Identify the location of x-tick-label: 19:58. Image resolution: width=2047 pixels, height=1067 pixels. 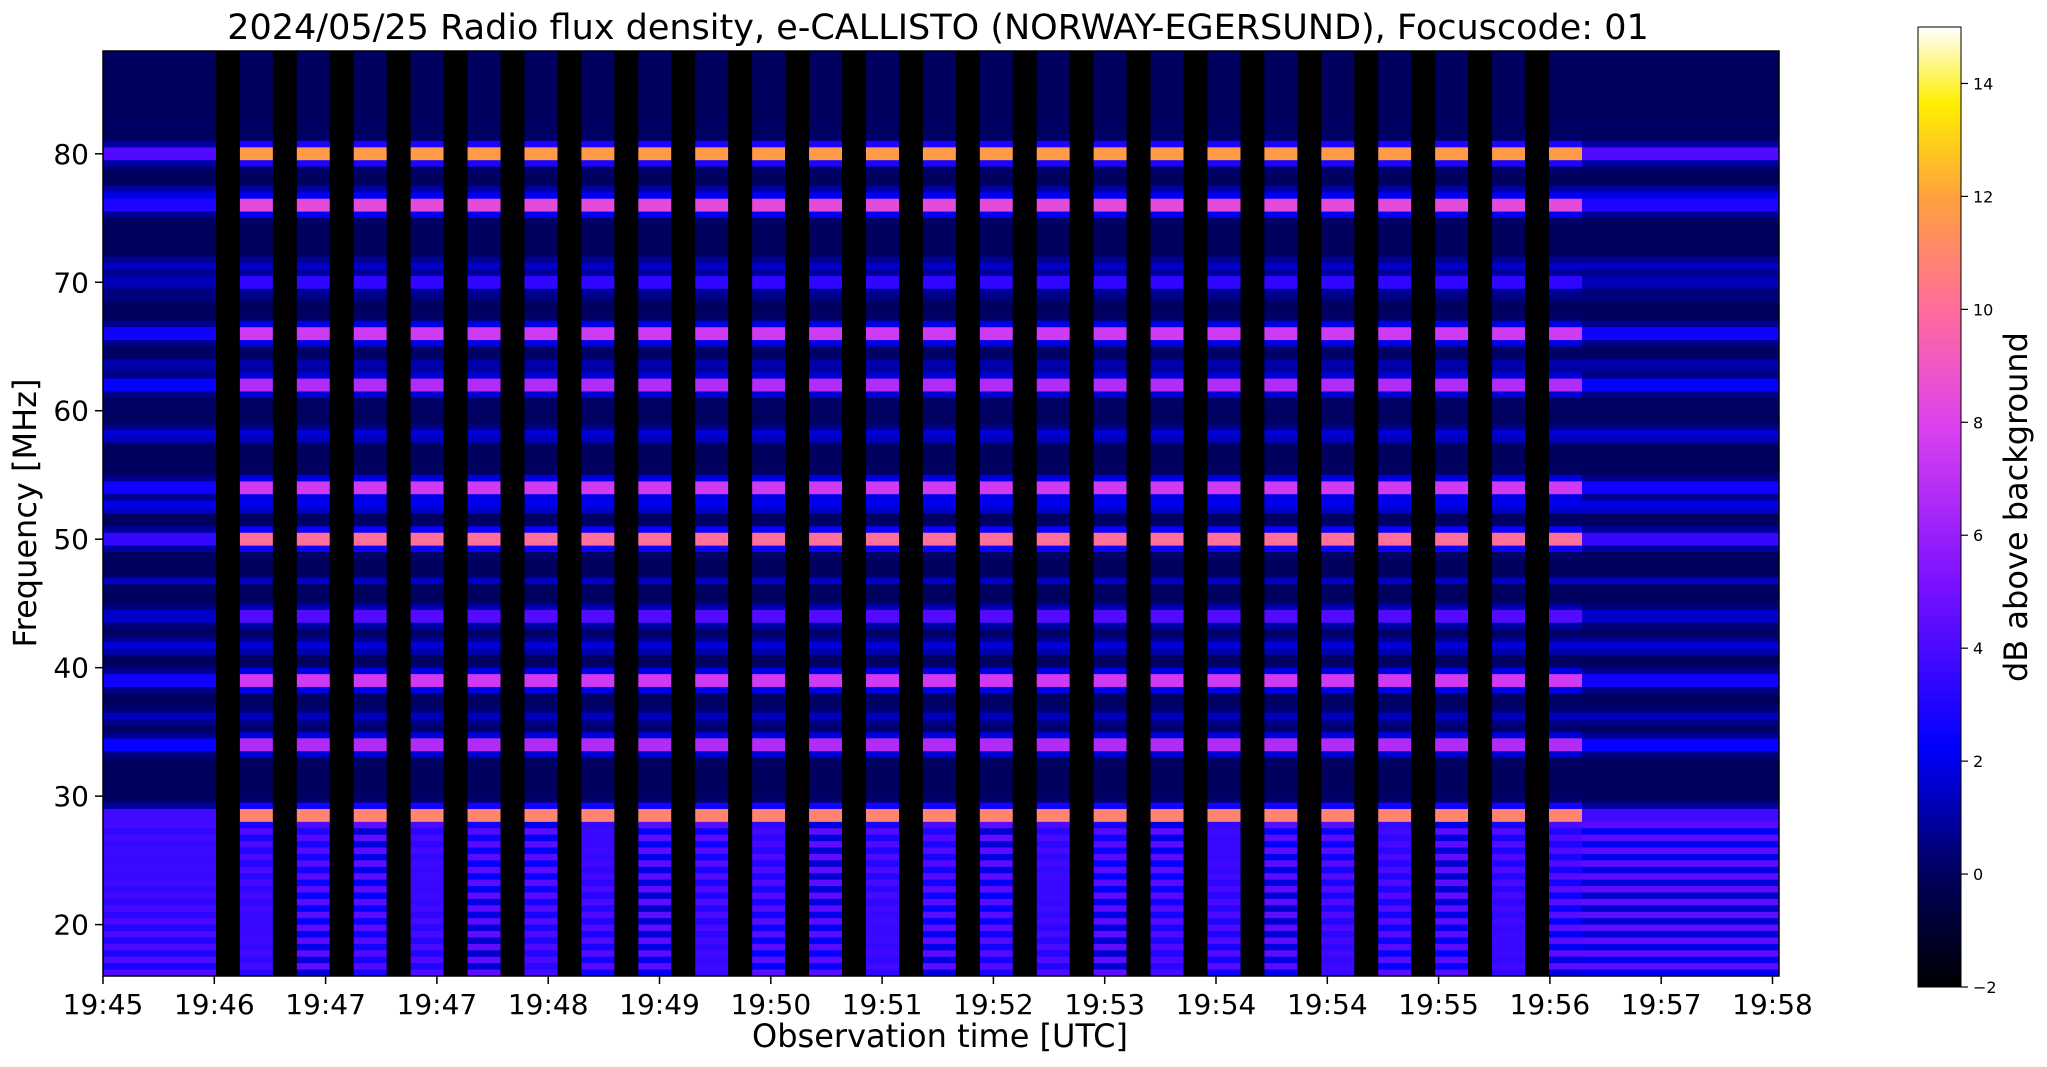
(1772, 1004).